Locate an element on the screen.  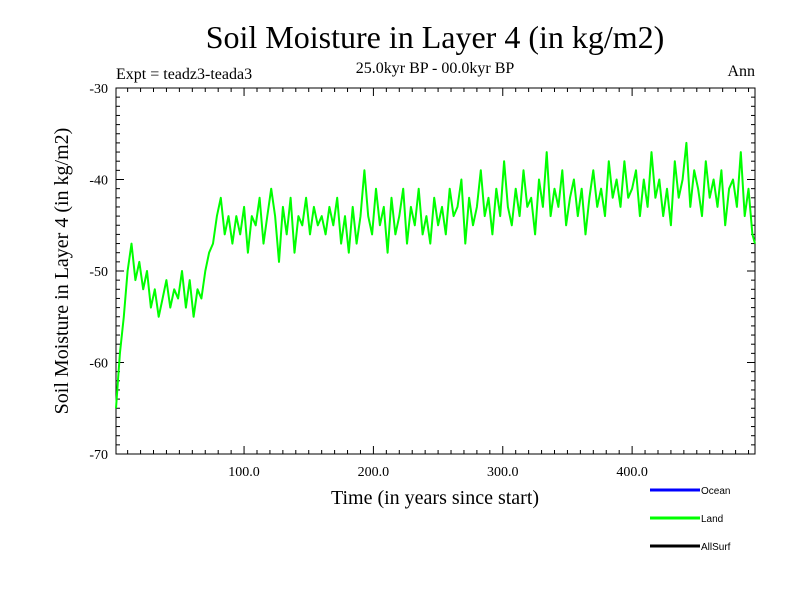
x-tick-label: 400.0 is located at coordinates (632, 472).